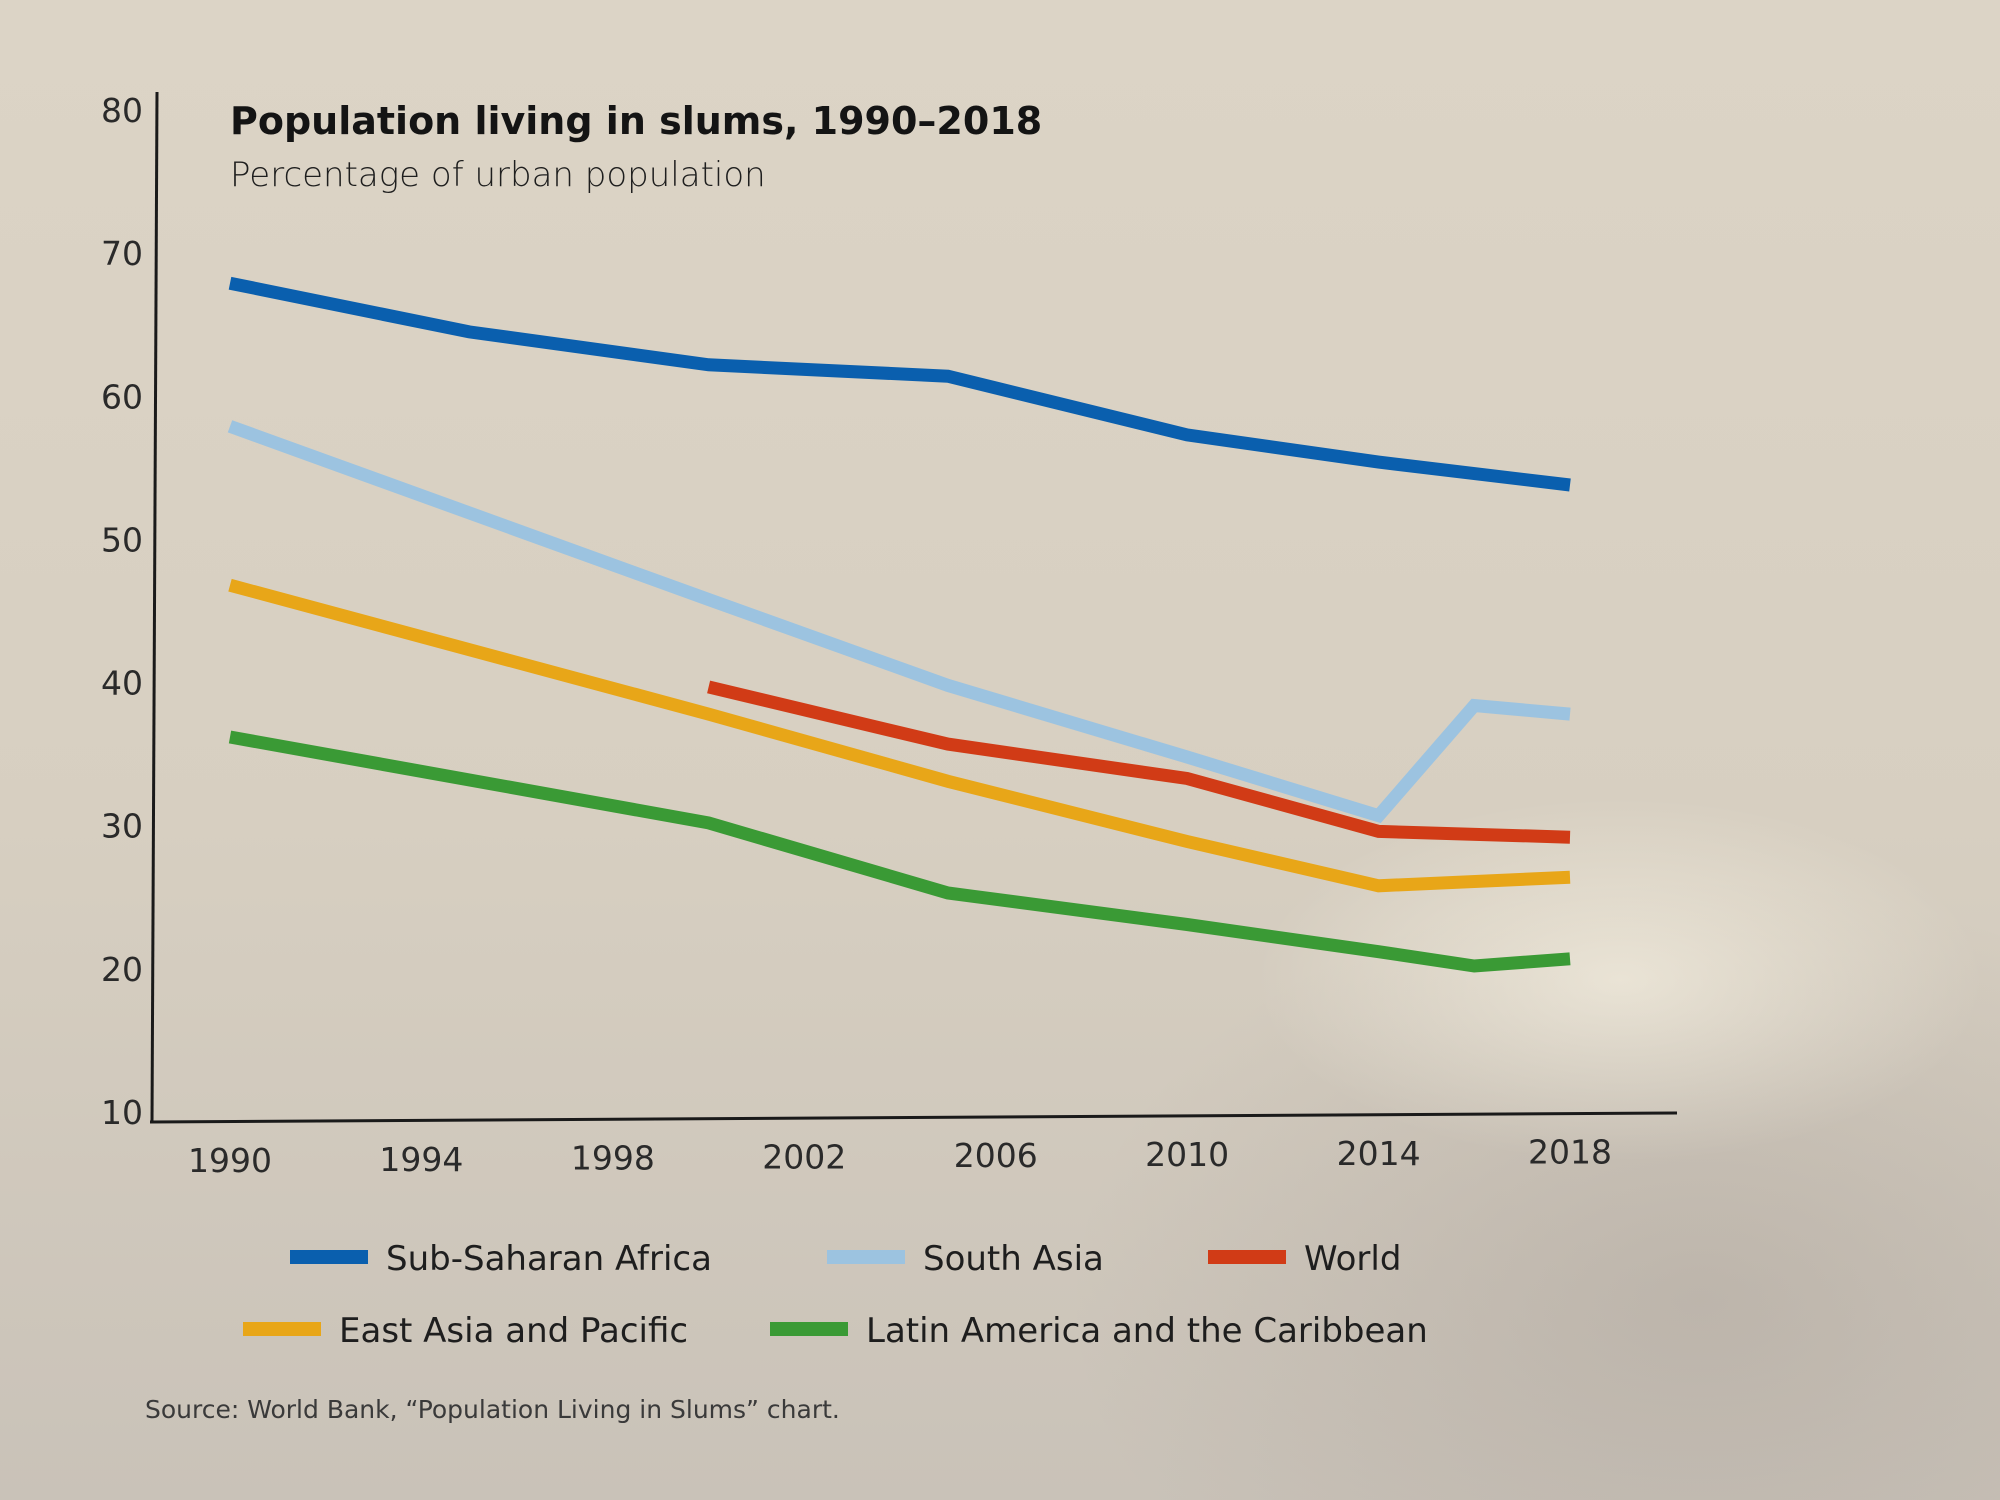 The height and width of the screenshot is (1500, 2000). I want to click on x-tick-label: 2014, so click(1379, 1153).